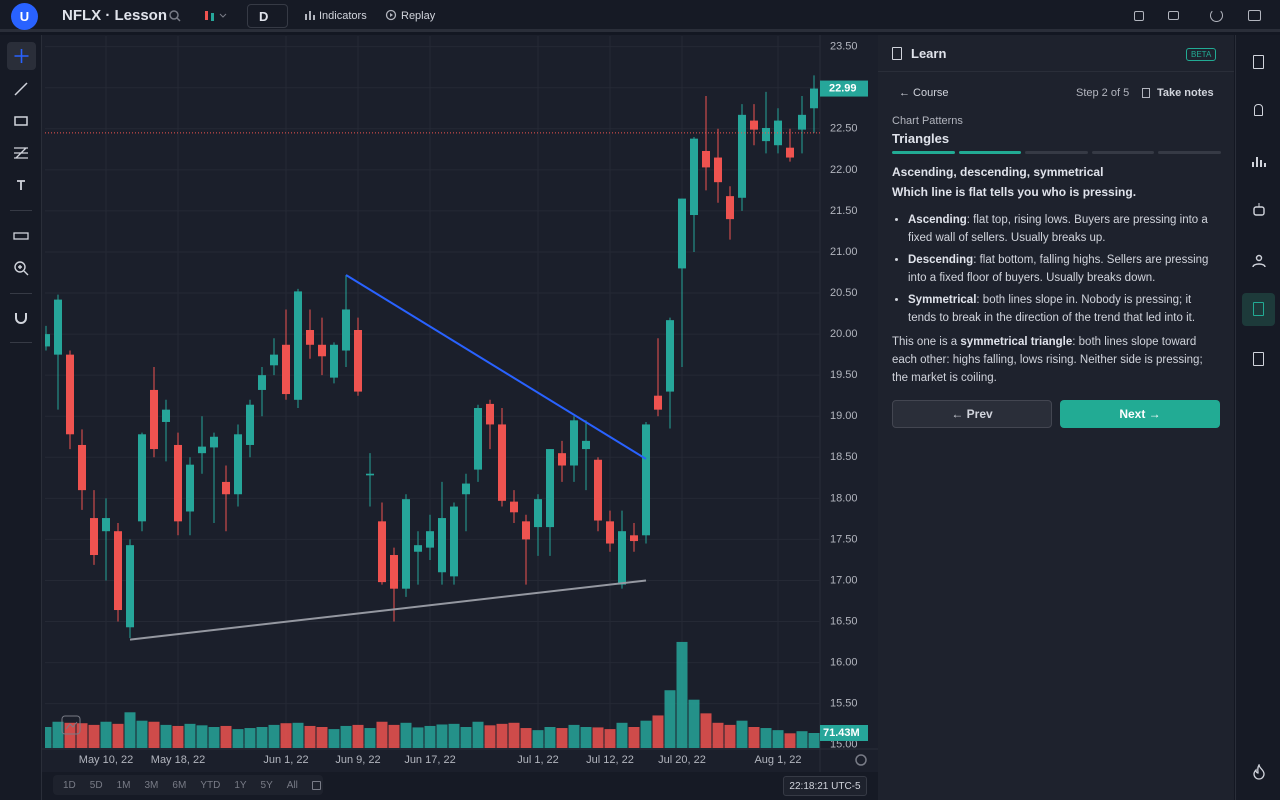 The height and width of the screenshot is (800, 1280). I want to click on calendar-icon, so click(316, 785).